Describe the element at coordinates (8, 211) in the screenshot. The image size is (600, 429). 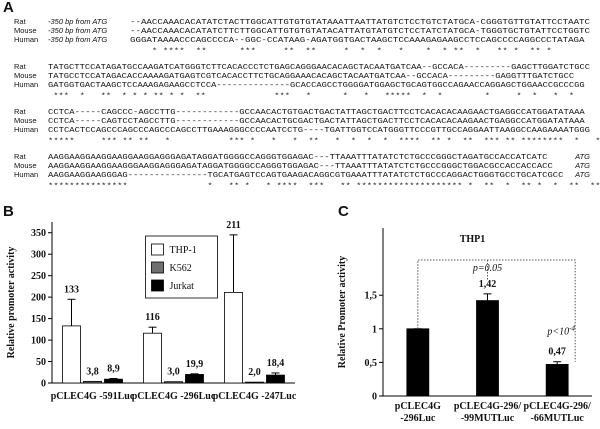
I see `panel-letter: B` at that location.